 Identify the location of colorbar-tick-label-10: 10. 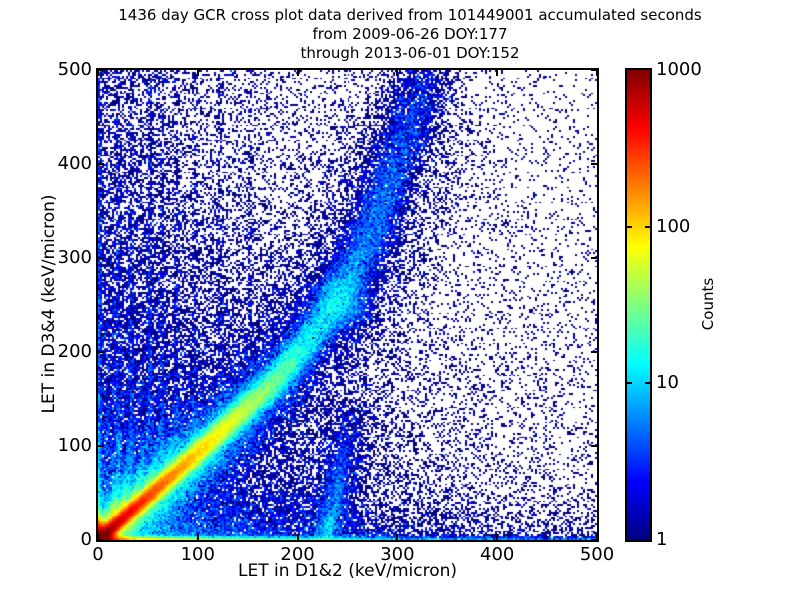
(667, 383).